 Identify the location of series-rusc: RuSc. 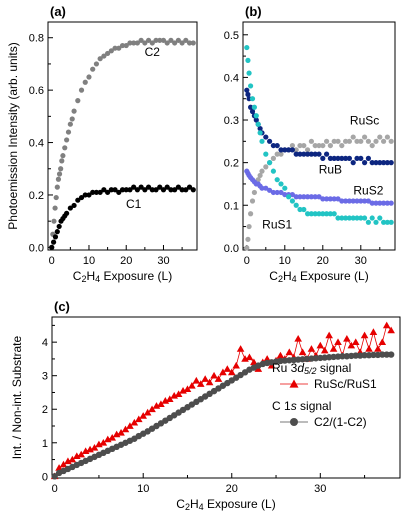
(319, 182).